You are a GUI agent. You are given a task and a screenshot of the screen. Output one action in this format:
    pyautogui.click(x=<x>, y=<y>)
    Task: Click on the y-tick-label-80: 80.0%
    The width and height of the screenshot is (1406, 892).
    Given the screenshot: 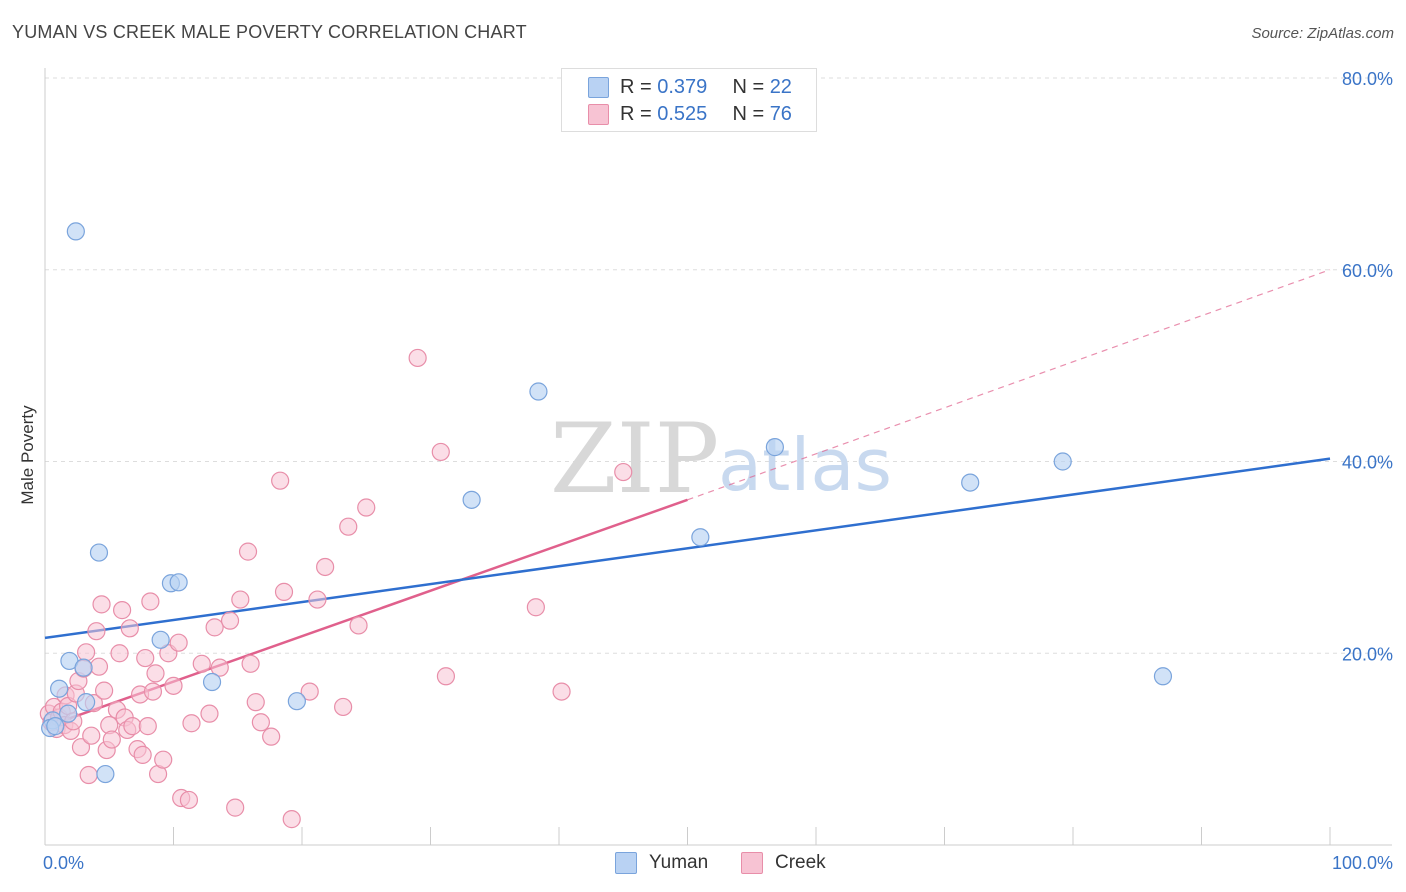 What is the action you would take?
    pyautogui.click(x=1367, y=79)
    